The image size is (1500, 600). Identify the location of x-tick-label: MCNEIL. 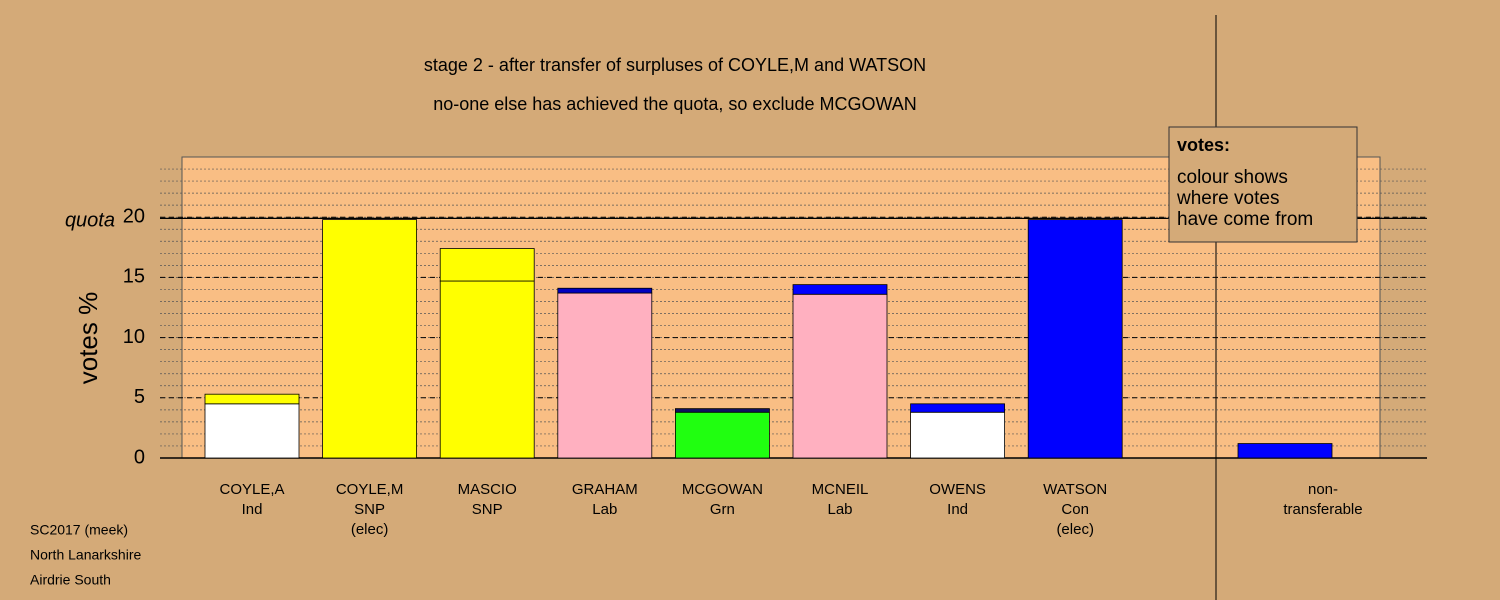
(840, 489).